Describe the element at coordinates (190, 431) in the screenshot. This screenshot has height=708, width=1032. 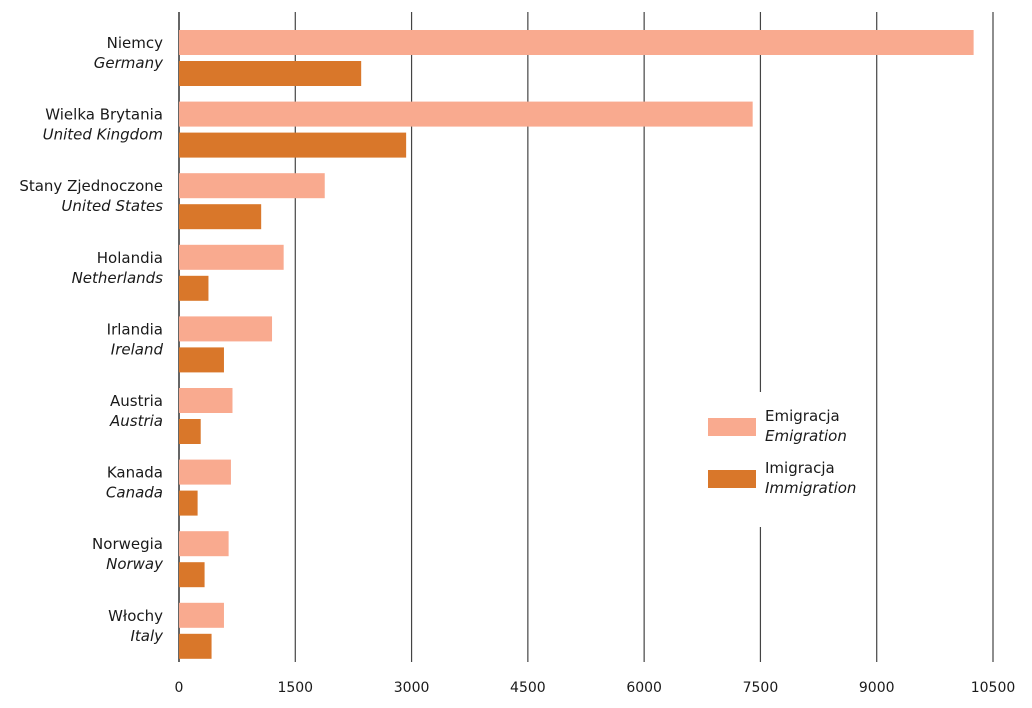
I see `bar-immigration-austria` at that location.